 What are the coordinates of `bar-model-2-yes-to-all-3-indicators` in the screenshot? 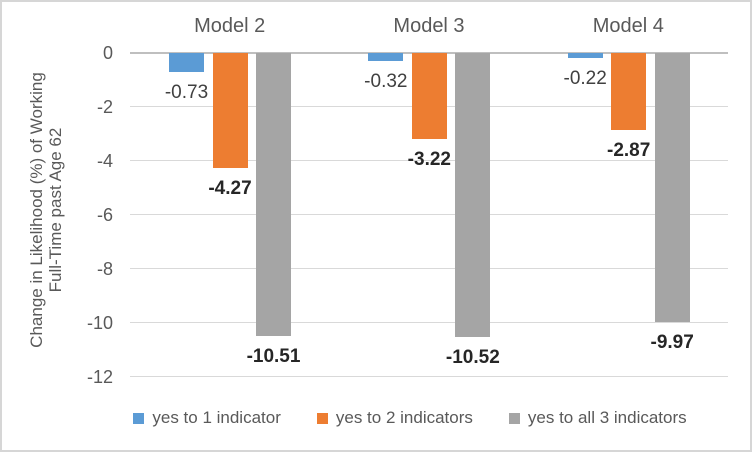 It's located at (273, 194).